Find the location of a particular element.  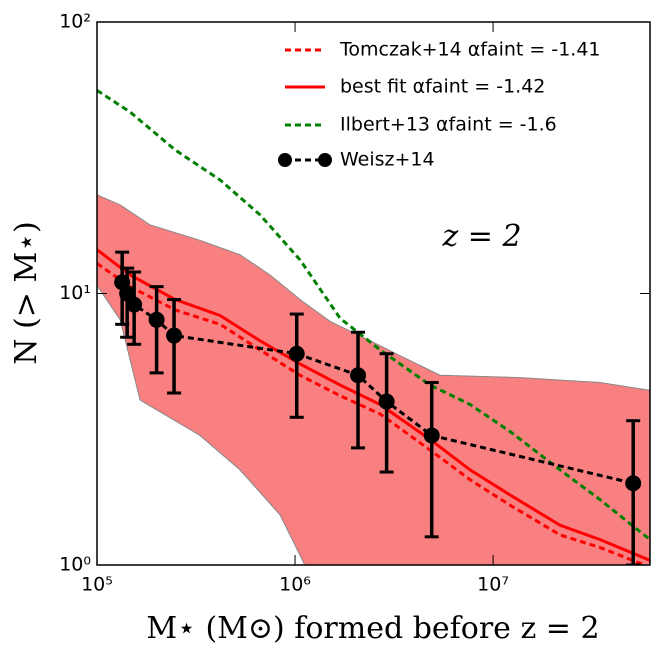

legend-label: Tomczak+14 αfaint = -1.41 is located at coordinates (470, 50).